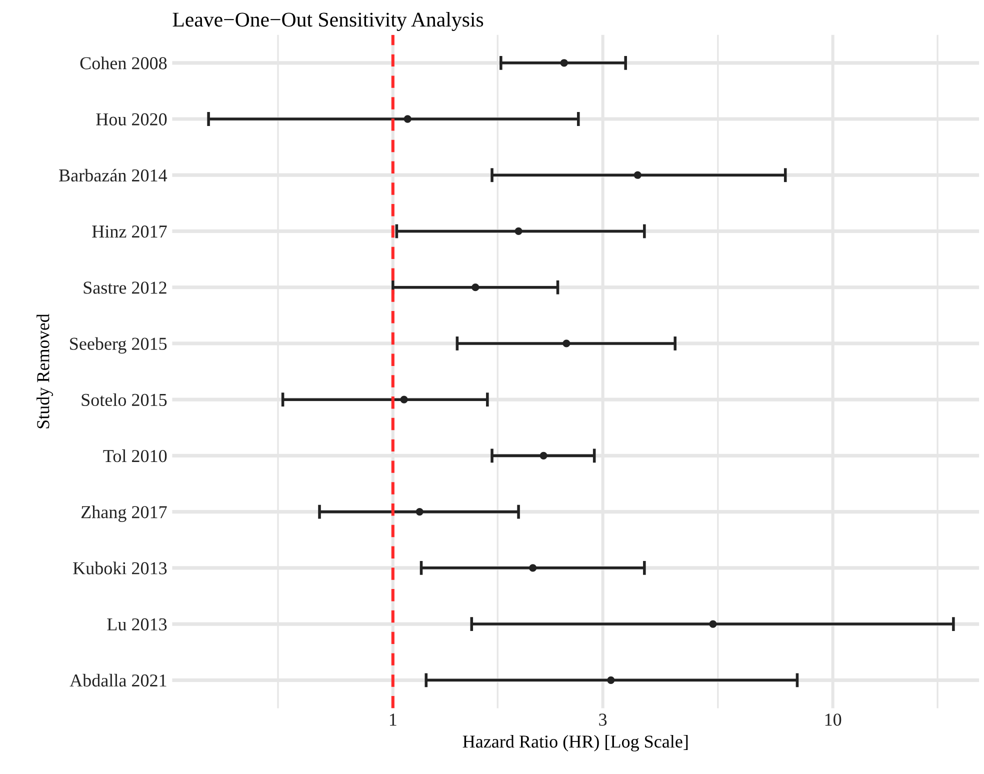  What do you see at coordinates (120, 568) in the screenshot?
I see `y-tick-label: Kuboki 2013` at bounding box center [120, 568].